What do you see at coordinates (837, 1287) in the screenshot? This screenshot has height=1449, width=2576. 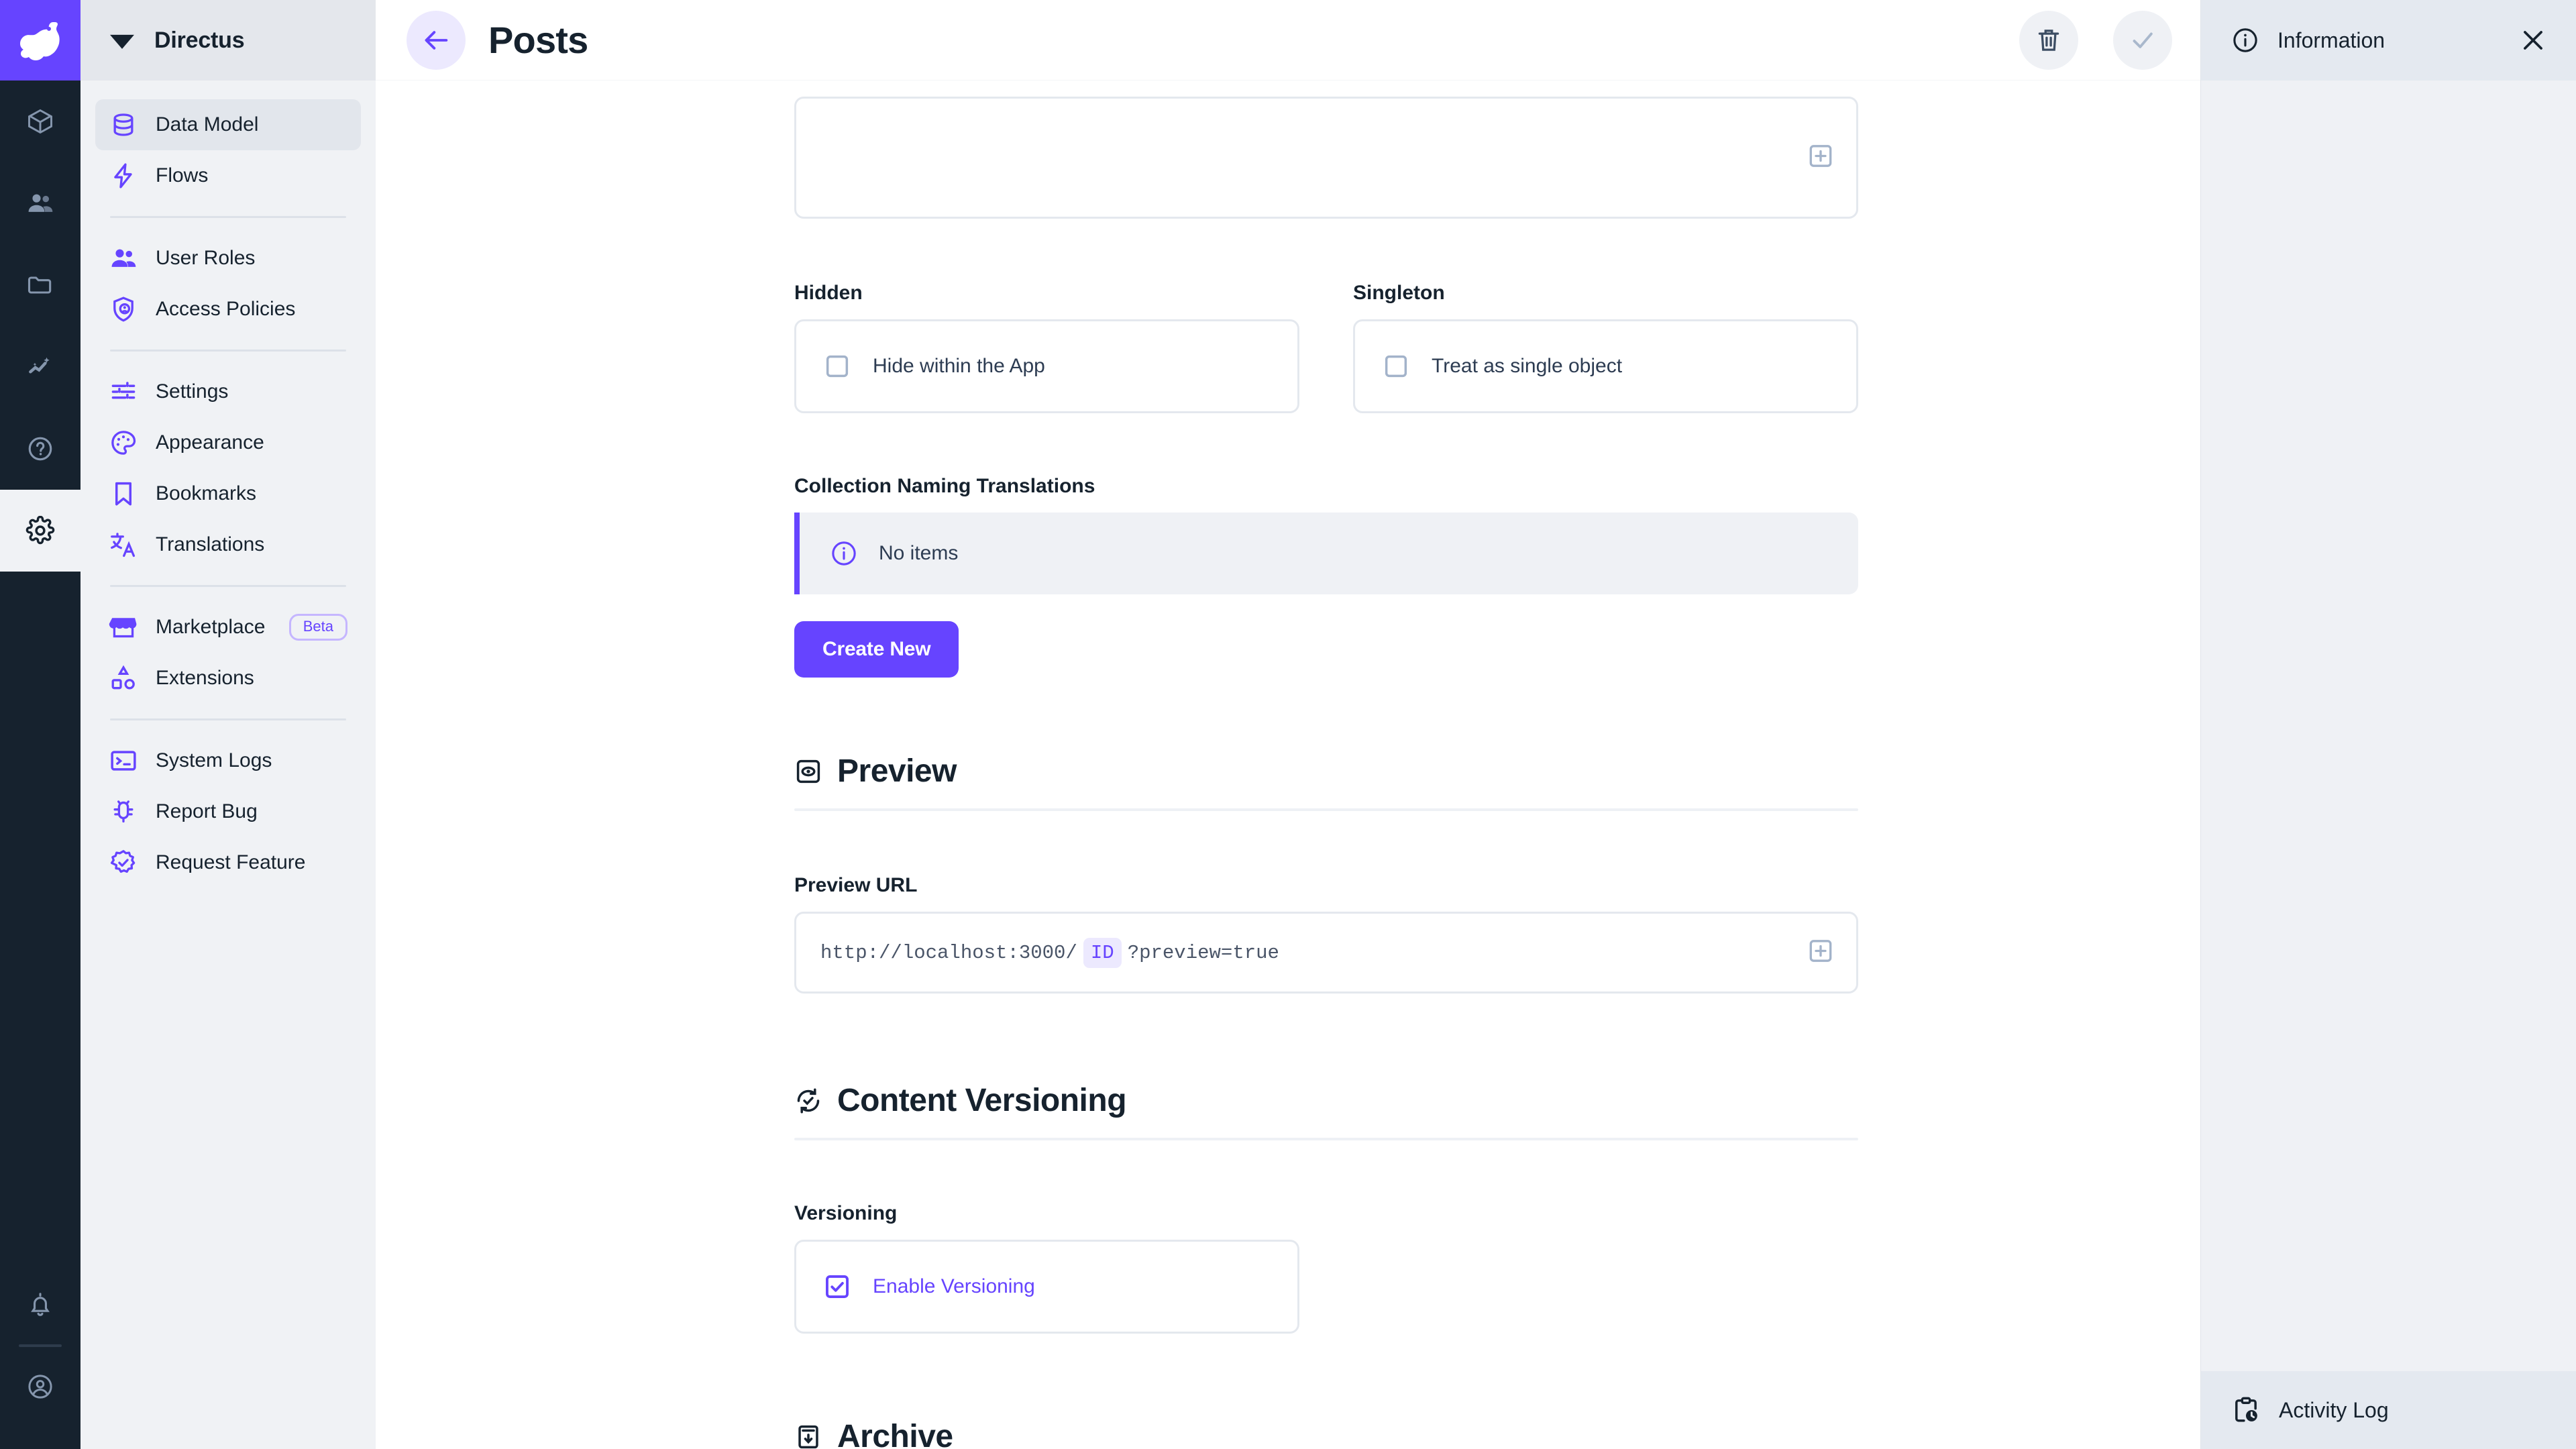 I see `checkbox-checked-icon` at bounding box center [837, 1287].